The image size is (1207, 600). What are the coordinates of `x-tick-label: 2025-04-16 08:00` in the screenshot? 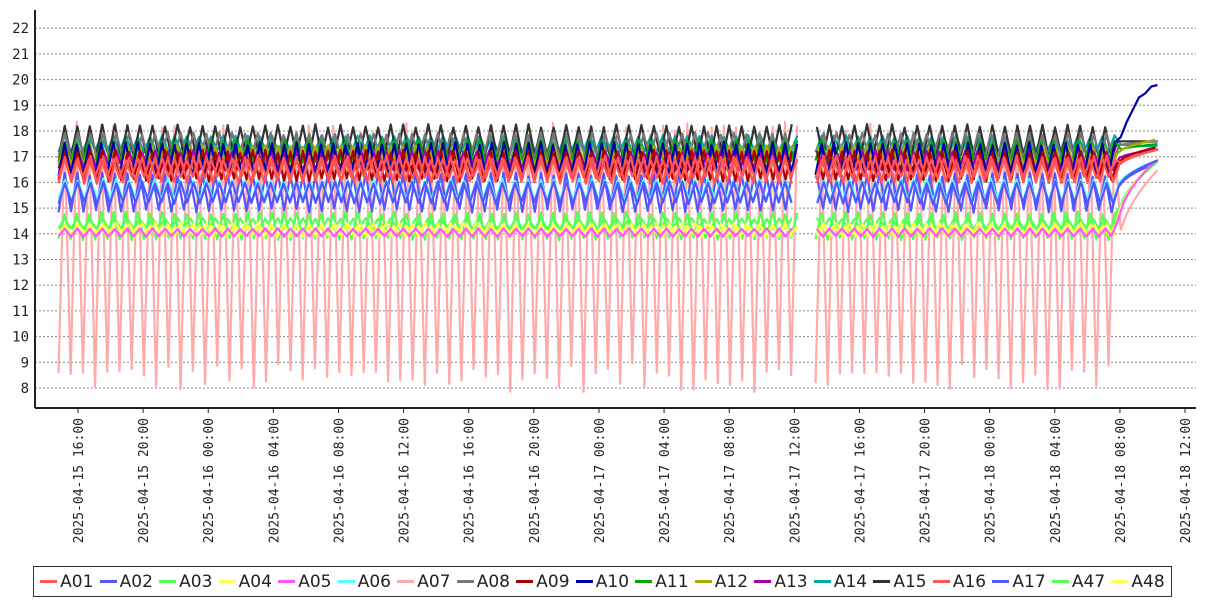 It's located at (339, 480).